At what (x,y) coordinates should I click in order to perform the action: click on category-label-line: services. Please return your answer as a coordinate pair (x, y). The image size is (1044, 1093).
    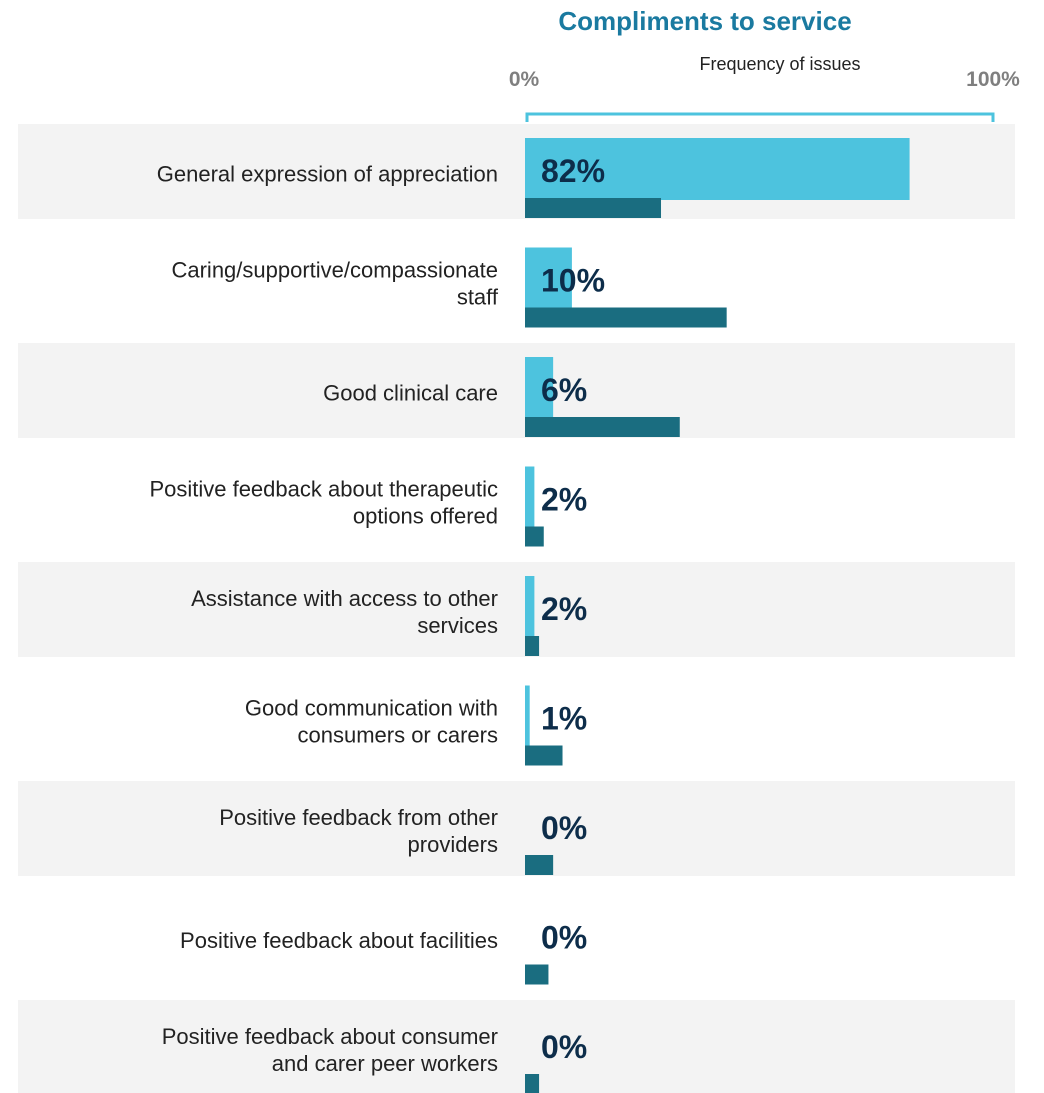
    Looking at the image, I should click on (457, 625).